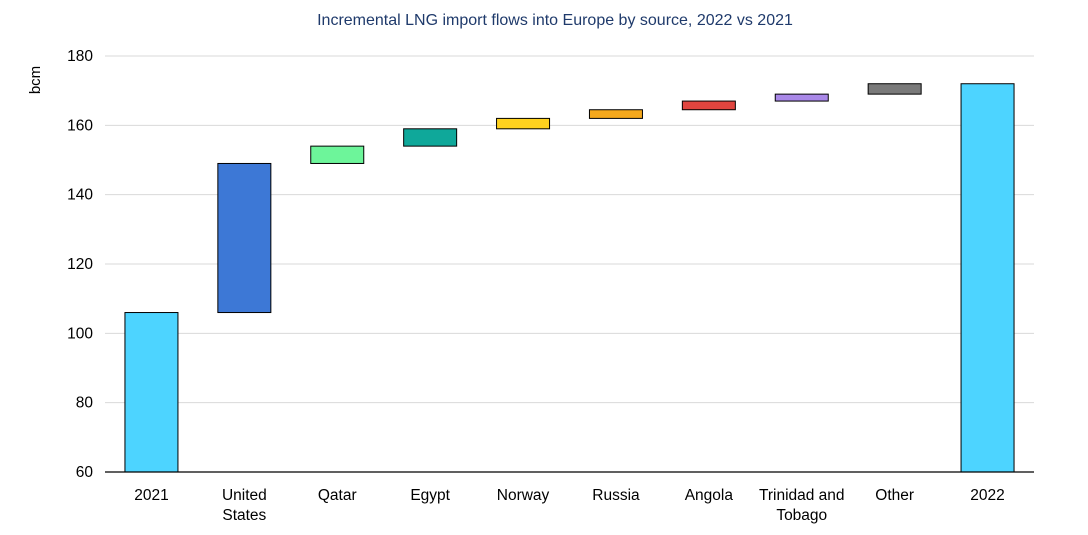 The image size is (1088, 535). I want to click on y-tick-label: 140, so click(80, 195).